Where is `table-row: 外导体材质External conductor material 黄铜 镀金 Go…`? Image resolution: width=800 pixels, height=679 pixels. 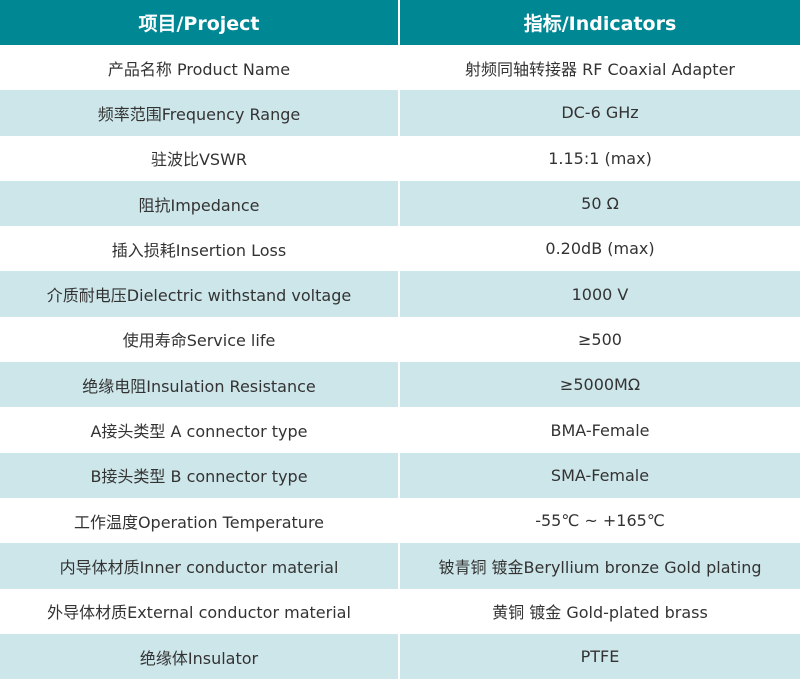
table-row: 外导体材质External conductor material 黄铜 镀金 Go… is located at coordinates (400, 611).